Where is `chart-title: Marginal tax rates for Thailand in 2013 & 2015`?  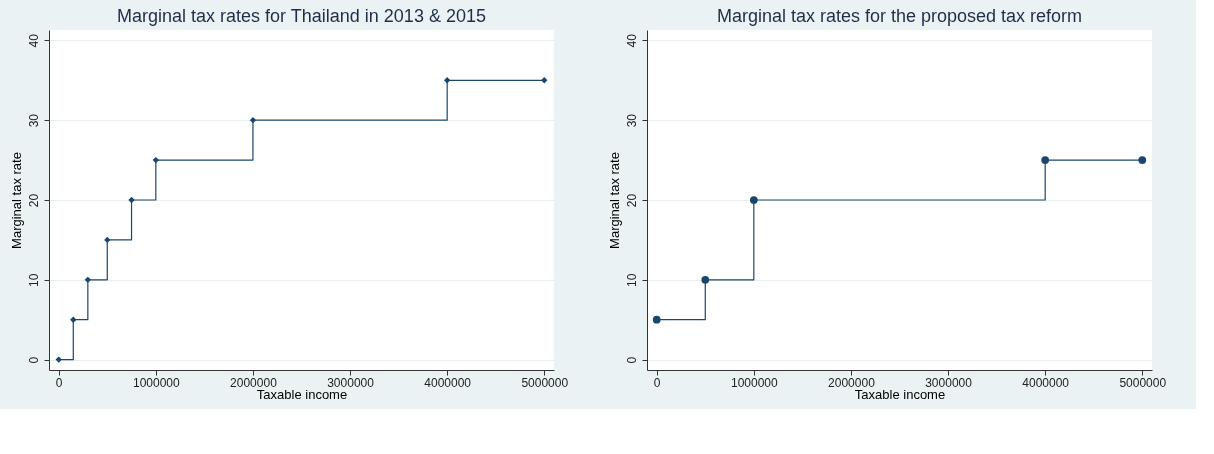 chart-title: Marginal tax rates for Thailand in 2013 & 2015 is located at coordinates (301, 16).